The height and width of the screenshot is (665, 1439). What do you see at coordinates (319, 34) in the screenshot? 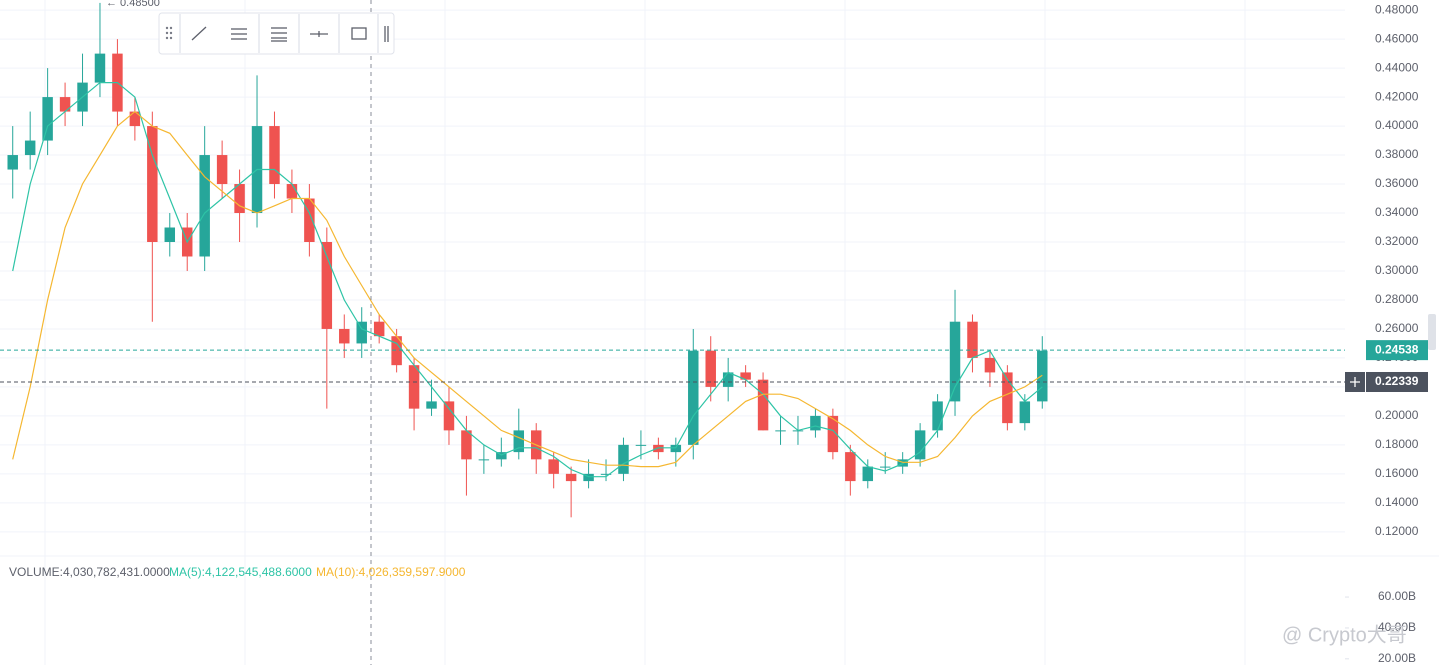
I see `horizontal-line-tool` at bounding box center [319, 34].